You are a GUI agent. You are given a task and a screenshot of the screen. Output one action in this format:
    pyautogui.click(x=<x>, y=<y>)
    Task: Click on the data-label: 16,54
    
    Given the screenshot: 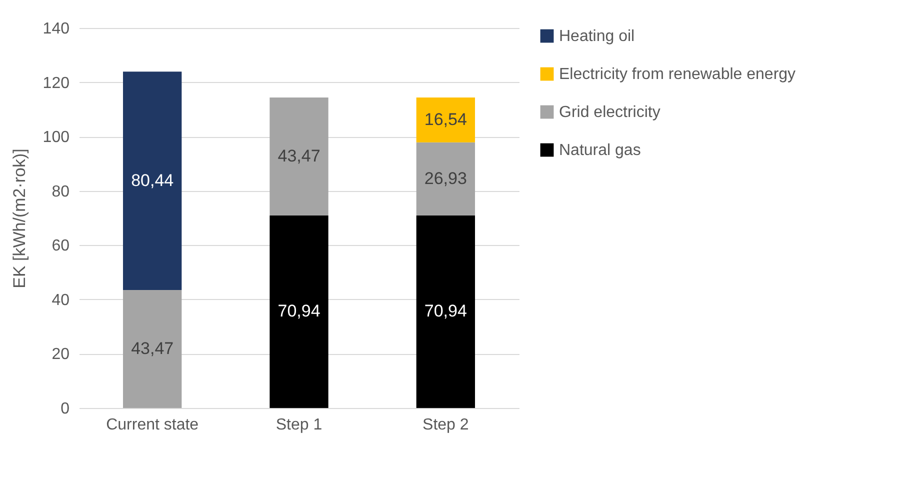 What is the action you would take?
    pyautogui.click(x=445, y=119)
    